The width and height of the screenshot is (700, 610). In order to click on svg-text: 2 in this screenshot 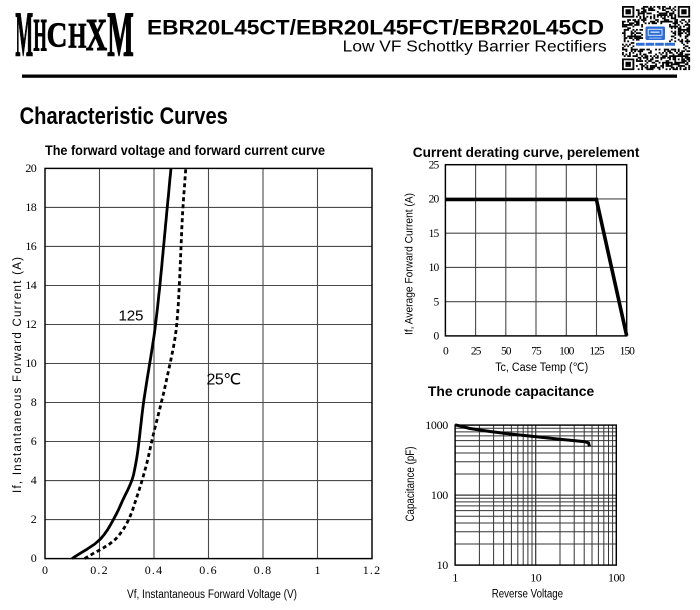, I will do `click(34, 519)`.